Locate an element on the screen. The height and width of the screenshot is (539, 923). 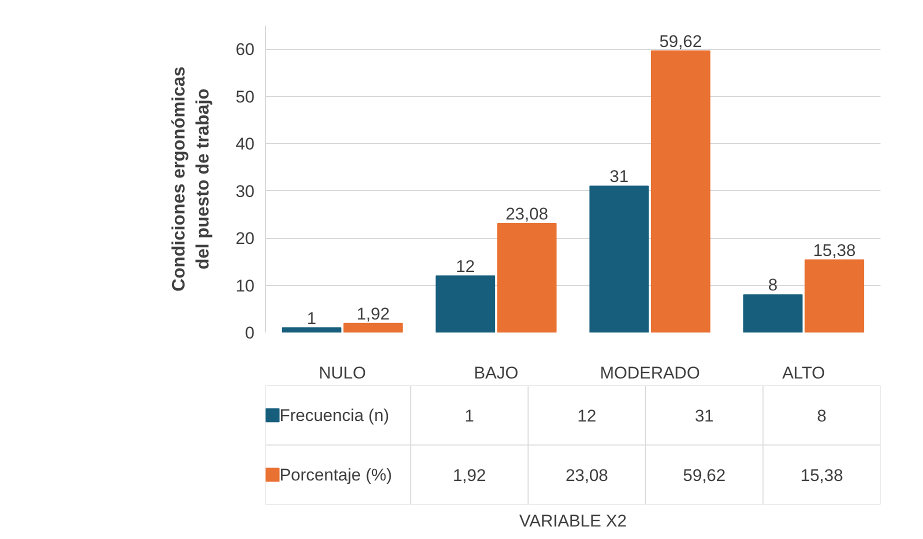
data-label: 1 is located at coordinates (311, 318).